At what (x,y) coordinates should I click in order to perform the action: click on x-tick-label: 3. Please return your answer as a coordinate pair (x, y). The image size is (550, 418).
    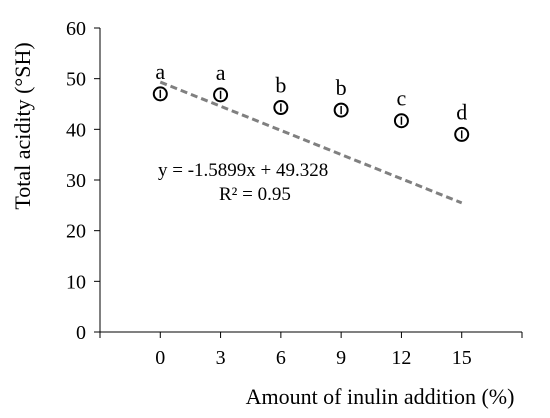
    Looking at the image, I should click on (221, 358).